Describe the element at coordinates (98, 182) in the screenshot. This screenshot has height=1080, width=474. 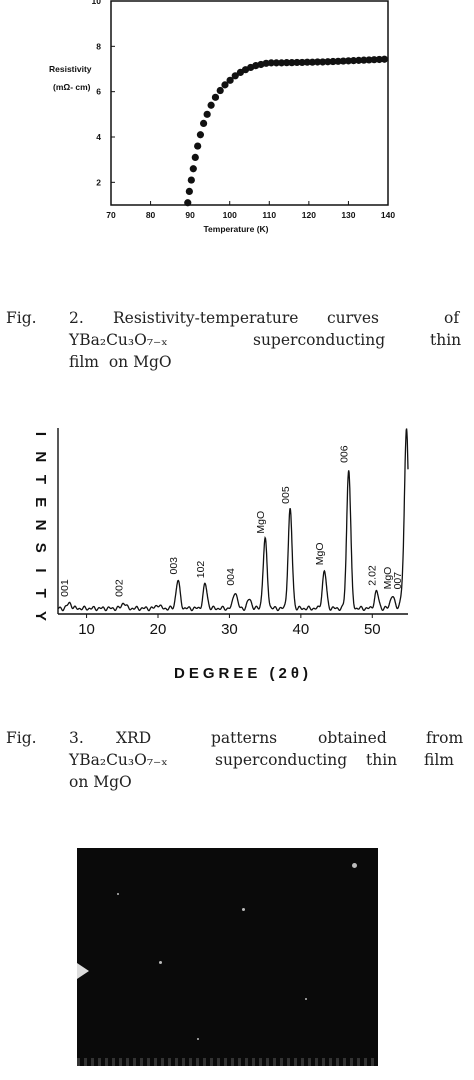
I see `resistivity-ytick-label: 2` at that location.